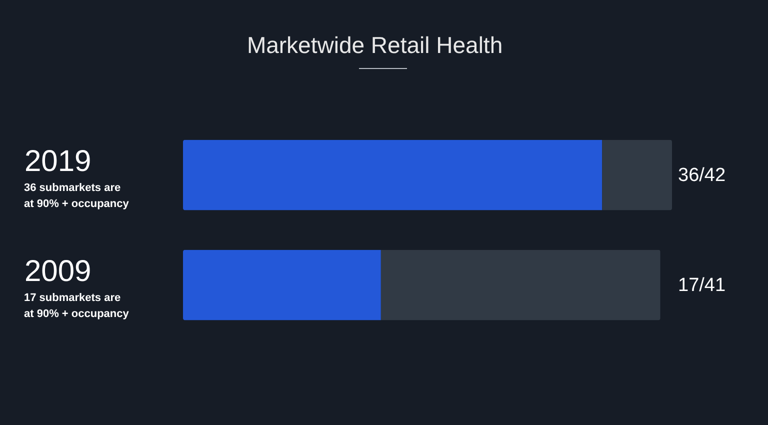 The width and height of the screenshot is (768, 425). I want to click on chart-title: Marketwide Retail Health, so click(374, 45).